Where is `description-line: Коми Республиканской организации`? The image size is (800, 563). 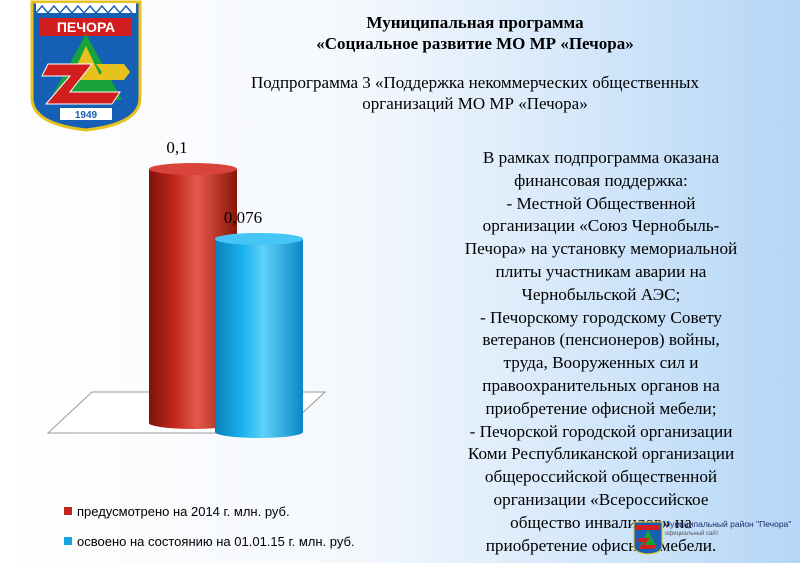 description-line: Коми Республиканской организации is located at coordinates (601, 454).